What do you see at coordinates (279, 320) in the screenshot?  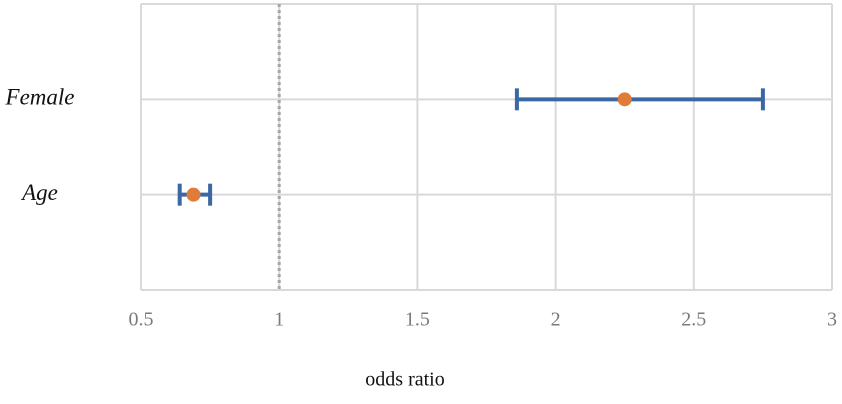 I see `x-tick-label: 1` at bounding box center [279, 320].